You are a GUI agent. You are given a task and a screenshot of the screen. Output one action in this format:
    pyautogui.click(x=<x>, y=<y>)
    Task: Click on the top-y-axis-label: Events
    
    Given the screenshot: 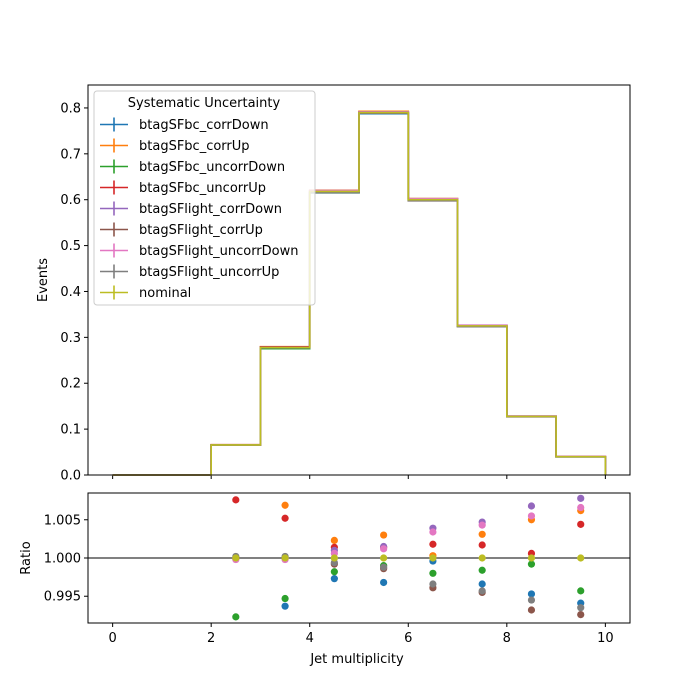 What is the action you would take?
    pyautogui.click(x=43, y=280)
    